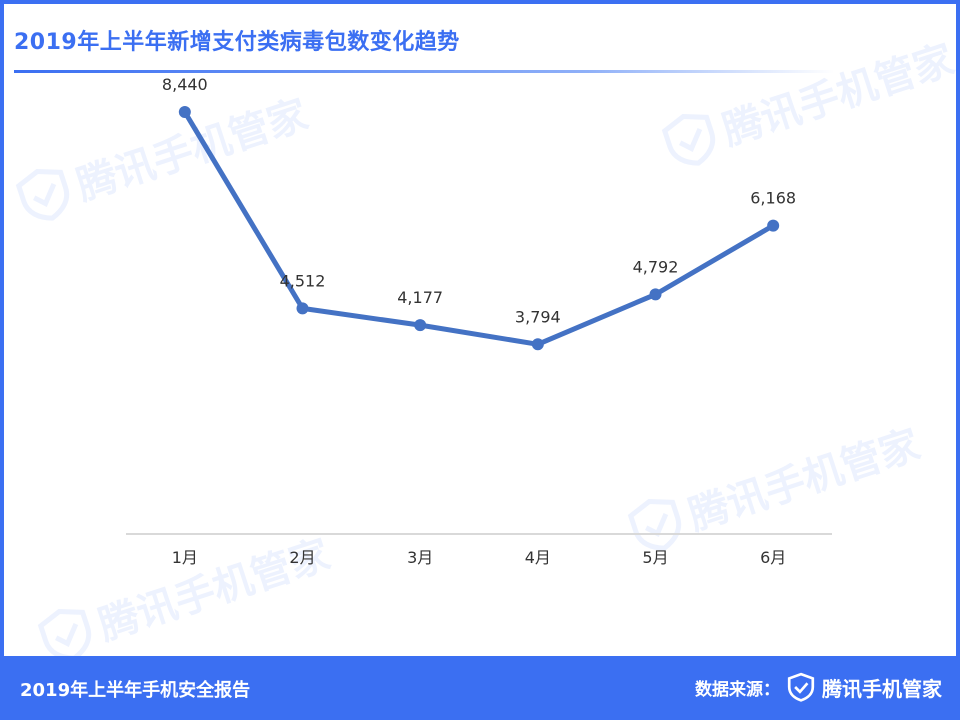 This screenshot has height=720, width=960. I want to click on data-label: 8,440, so click(185, 84).